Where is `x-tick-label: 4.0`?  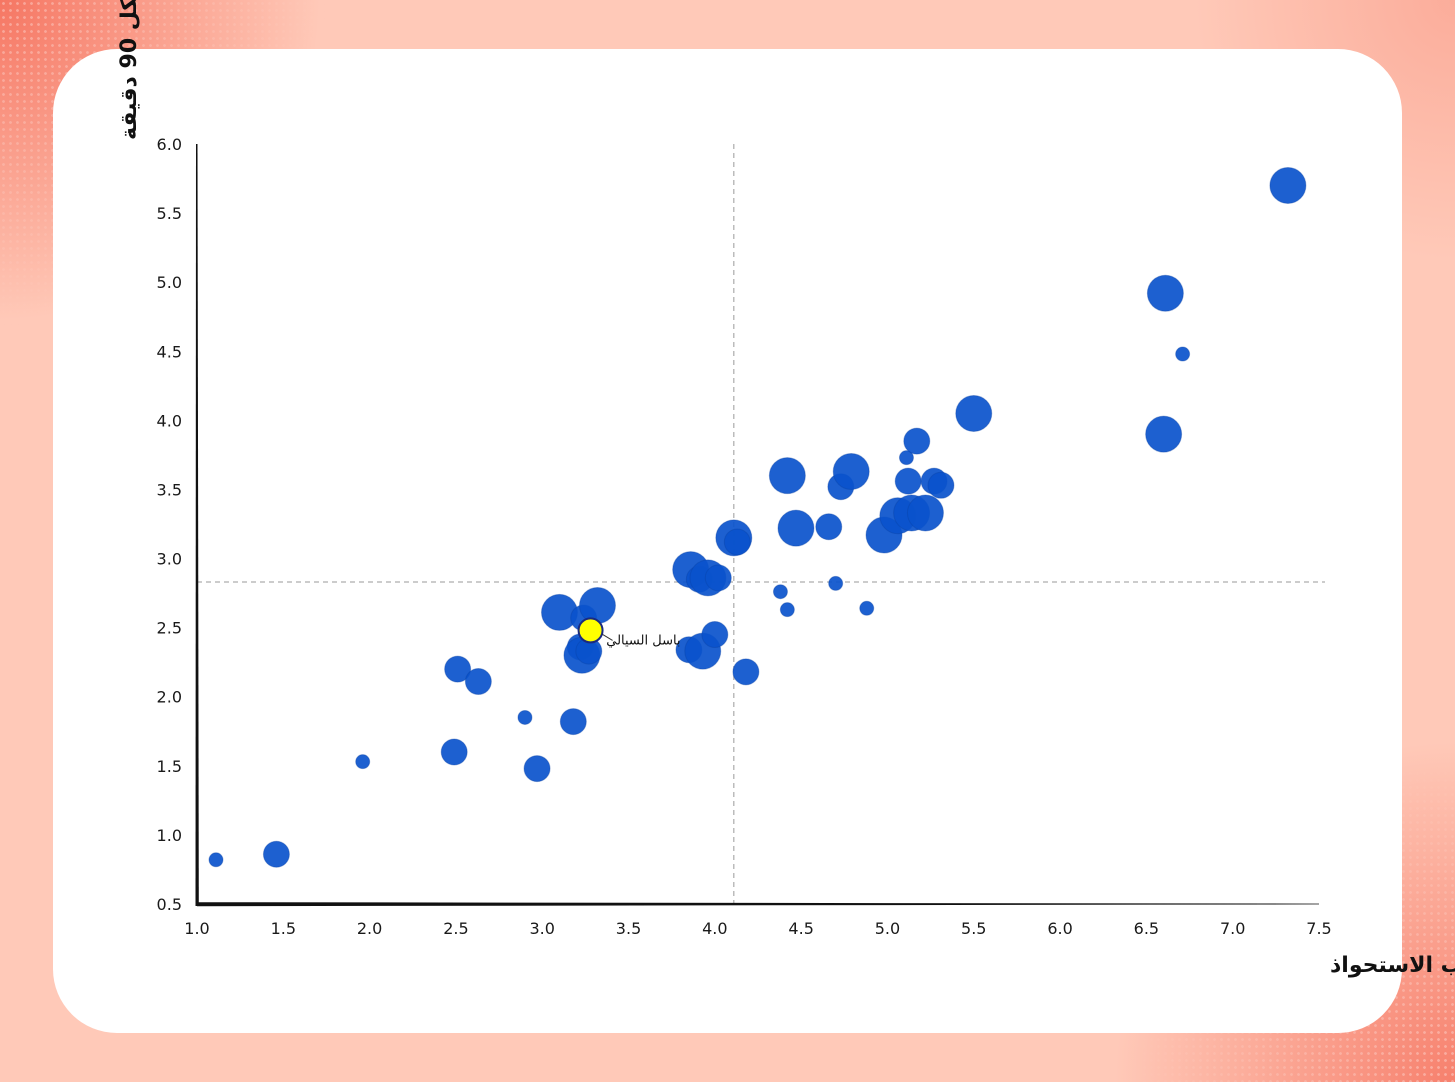
x-tick-label: 4.0 is located at coordinates (714, 928).